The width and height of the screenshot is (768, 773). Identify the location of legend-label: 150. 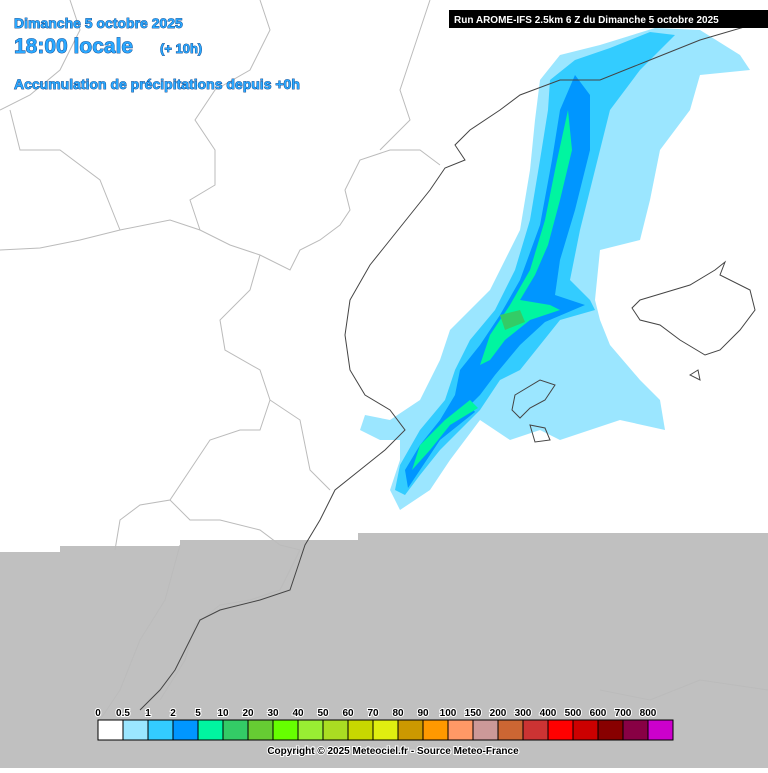
(473, 713).